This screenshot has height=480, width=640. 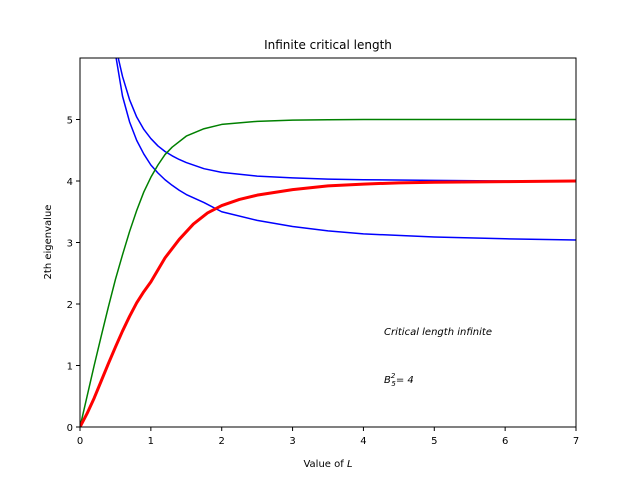 What do you see at coordinates (328, 437) in the screenshot?
I see `x-axis: 0 1 2 3 4 5 6 7` at bounding box center [328, 437].